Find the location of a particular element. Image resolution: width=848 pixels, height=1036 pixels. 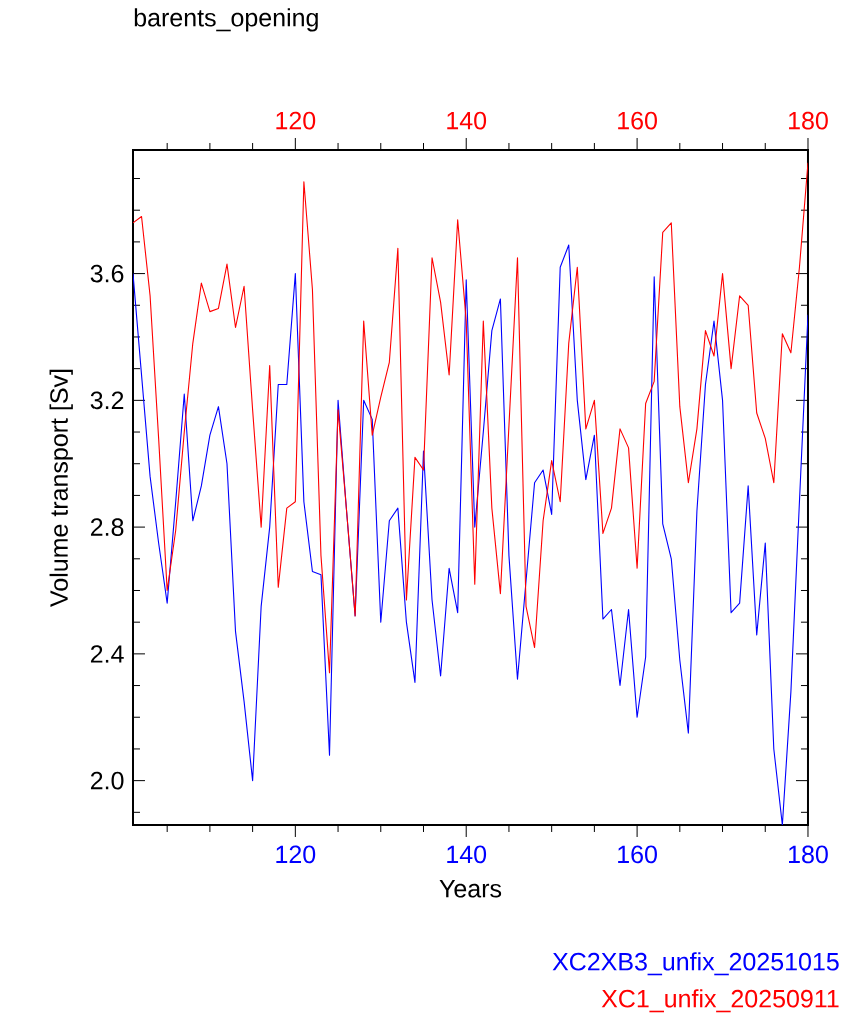

x2-tick-label: 180 is located at coordinates (808, 854).